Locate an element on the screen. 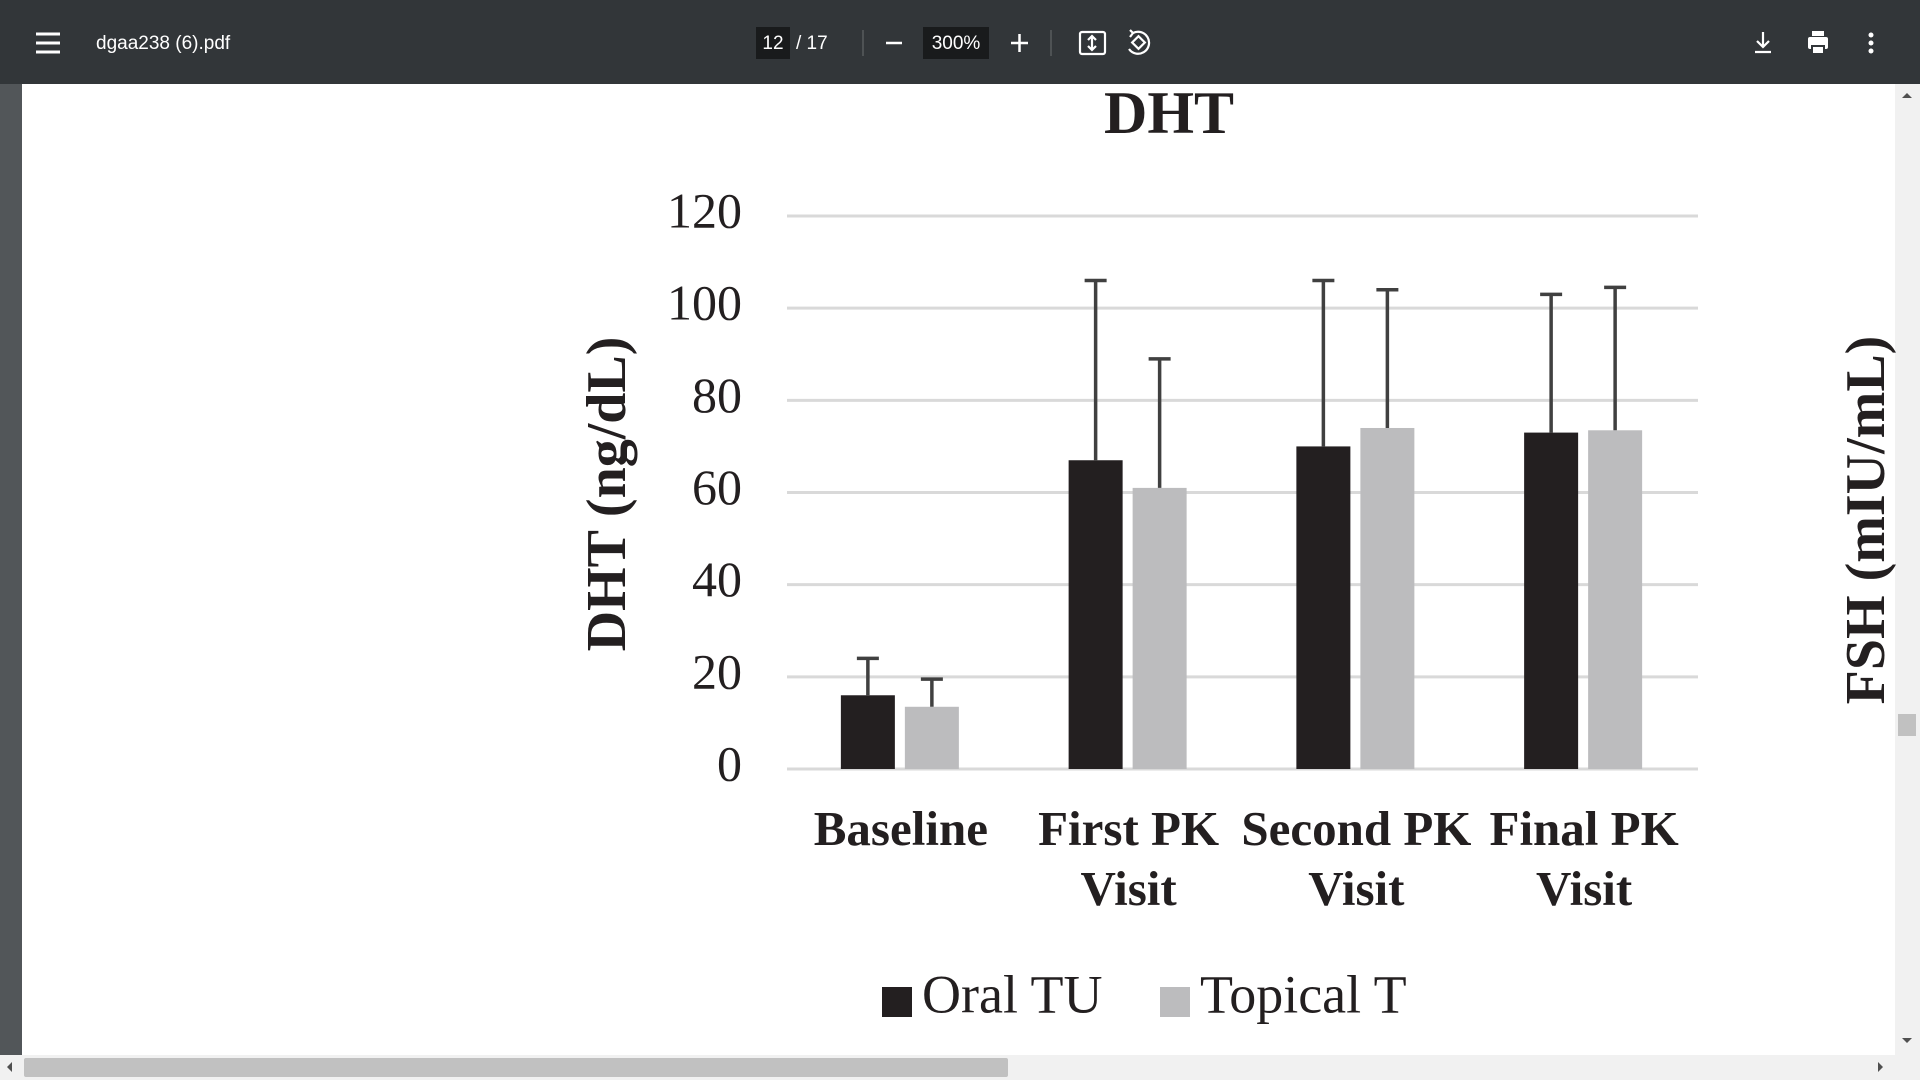 This screenshot has width=1920, height=1080. y-tick-label: 40 is located at coordinates (717, 579).